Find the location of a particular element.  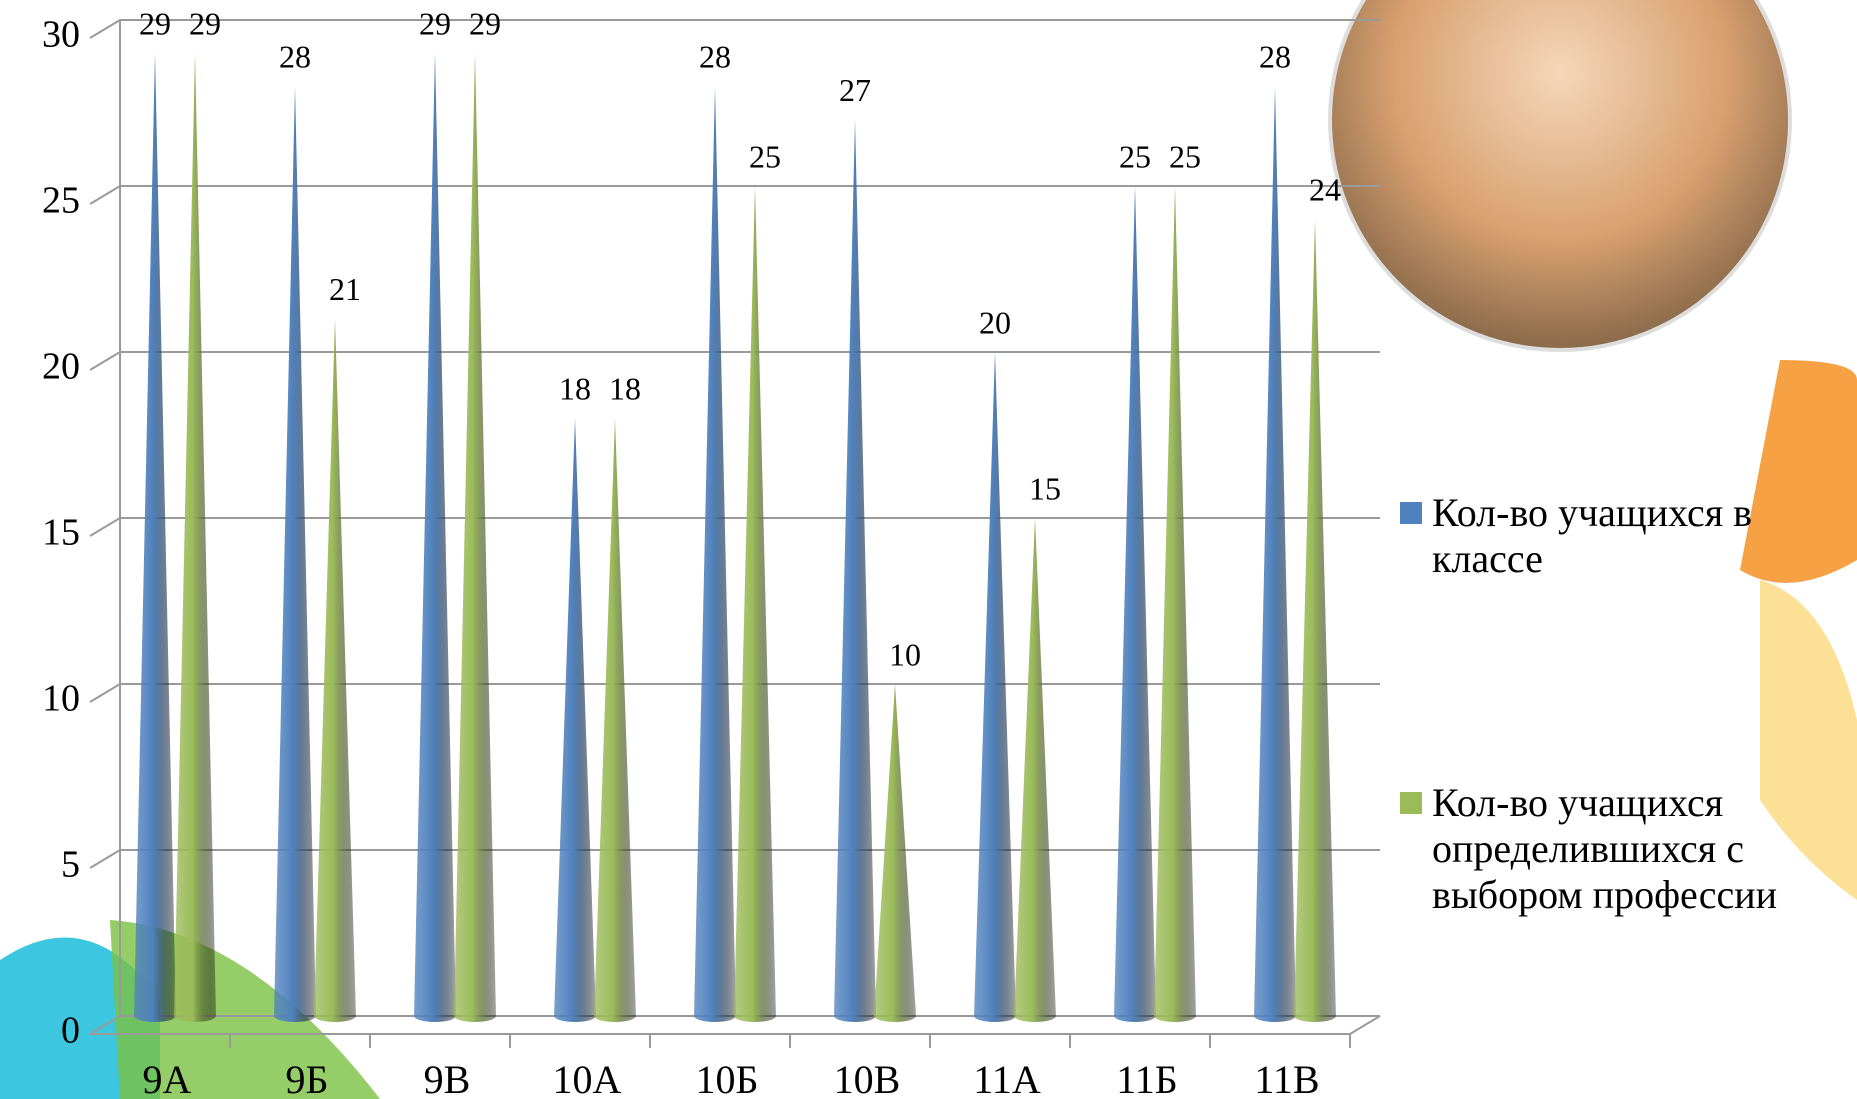

y-tick-label: 25 is located at coordinates (61, 201).